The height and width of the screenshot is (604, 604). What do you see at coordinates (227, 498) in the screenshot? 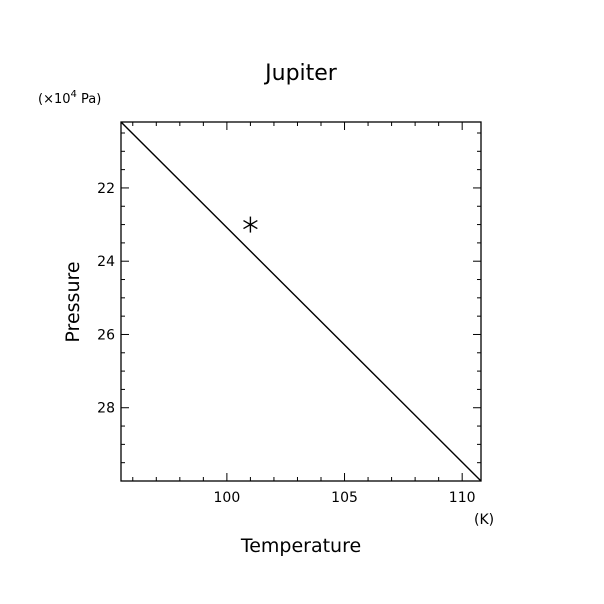
I see `x-tick-label: 100` at bounding box center [227, 498].